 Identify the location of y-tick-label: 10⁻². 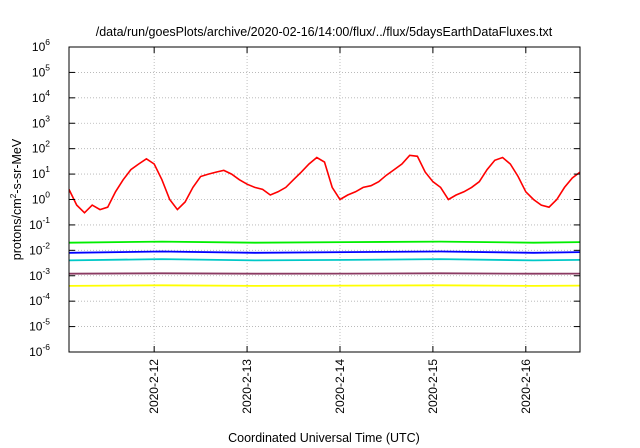
(39, 248).